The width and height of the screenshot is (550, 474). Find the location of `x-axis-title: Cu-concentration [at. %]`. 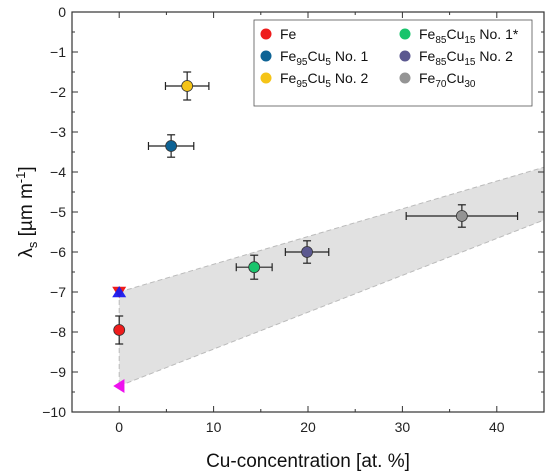

x-axis-title: Cu-concentration [at. %] is located at coordinates (308, 461).